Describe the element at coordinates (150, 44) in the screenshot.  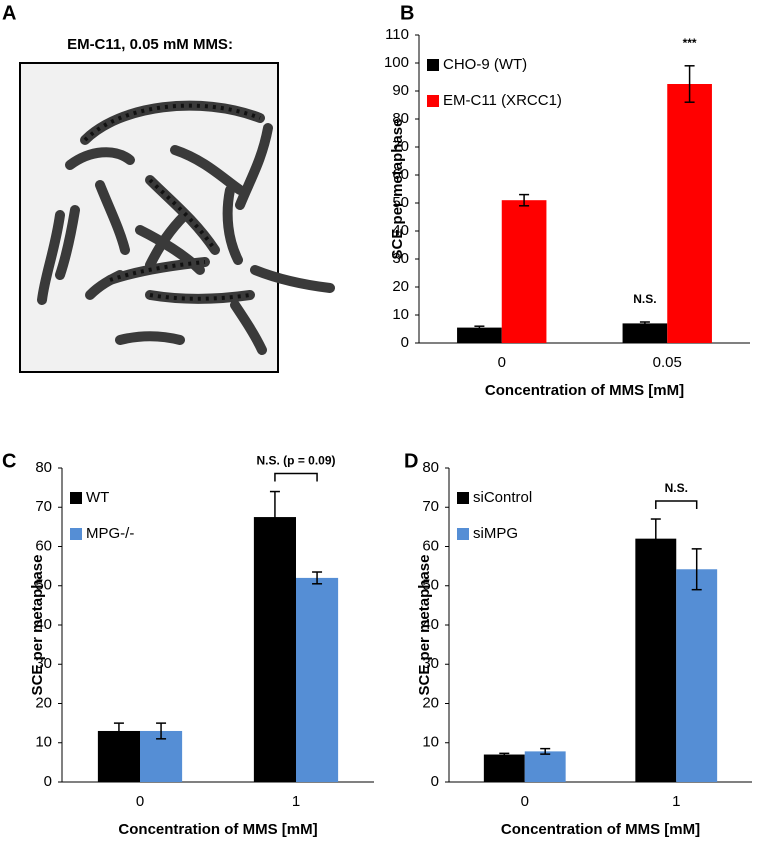
I see `panel-title: EM-C11, 0.05 mM MMS:` at that location.